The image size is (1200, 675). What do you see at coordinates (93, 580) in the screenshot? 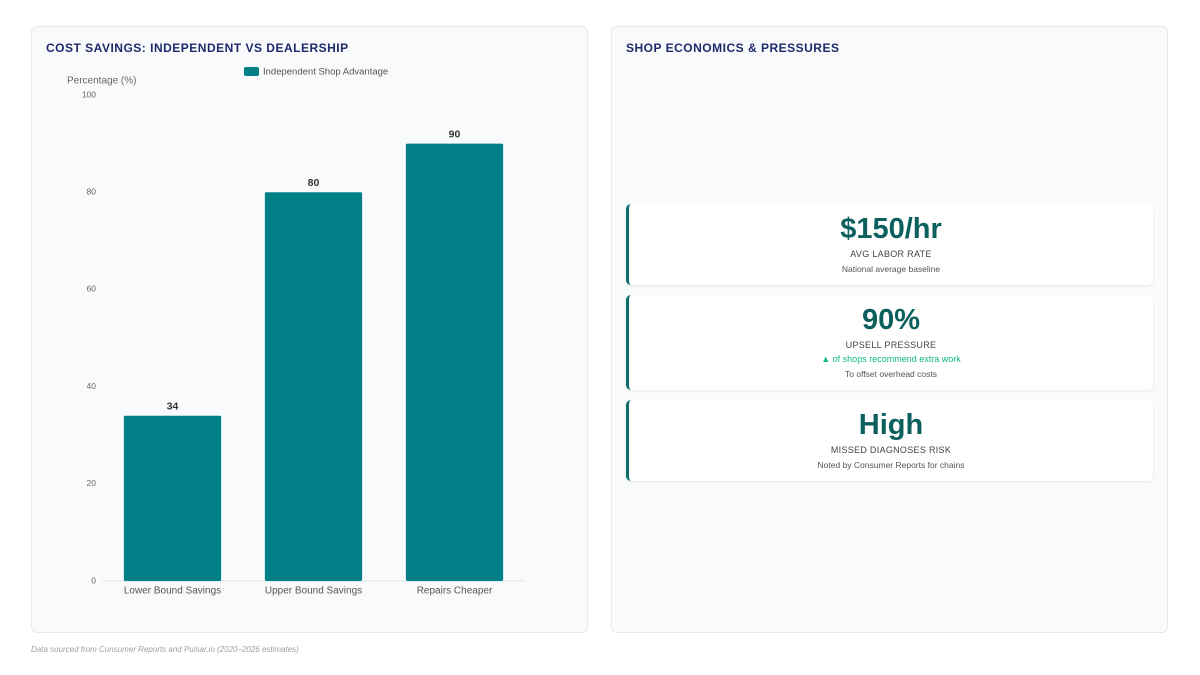
I see `y-tick-label: 0` at bounding box center [93, 580].